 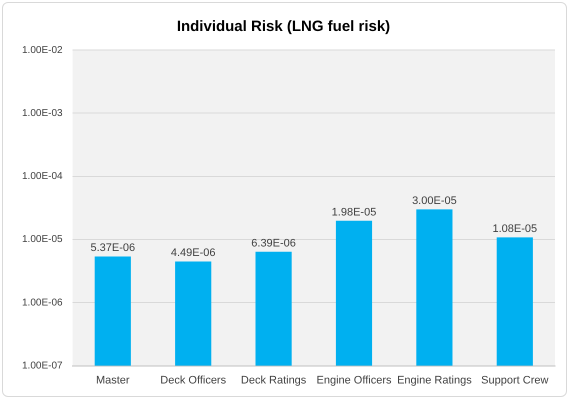 What do you see at coordinates (273, 243) in the screenshot?
I see `data-label: 6.39E-06` at bounding box center [273, 243].